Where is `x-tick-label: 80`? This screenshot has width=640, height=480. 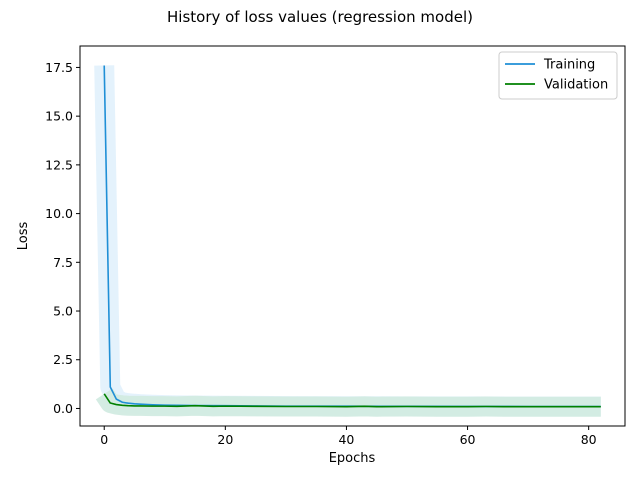 x-tick-label: 80 is located at coordinates (589, 439).